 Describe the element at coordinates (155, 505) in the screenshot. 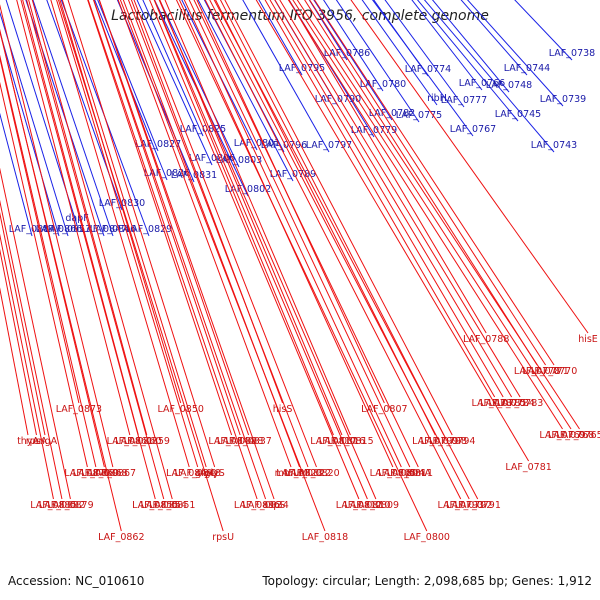

I see `reverse-gene-label: LAF_0855` at that location.